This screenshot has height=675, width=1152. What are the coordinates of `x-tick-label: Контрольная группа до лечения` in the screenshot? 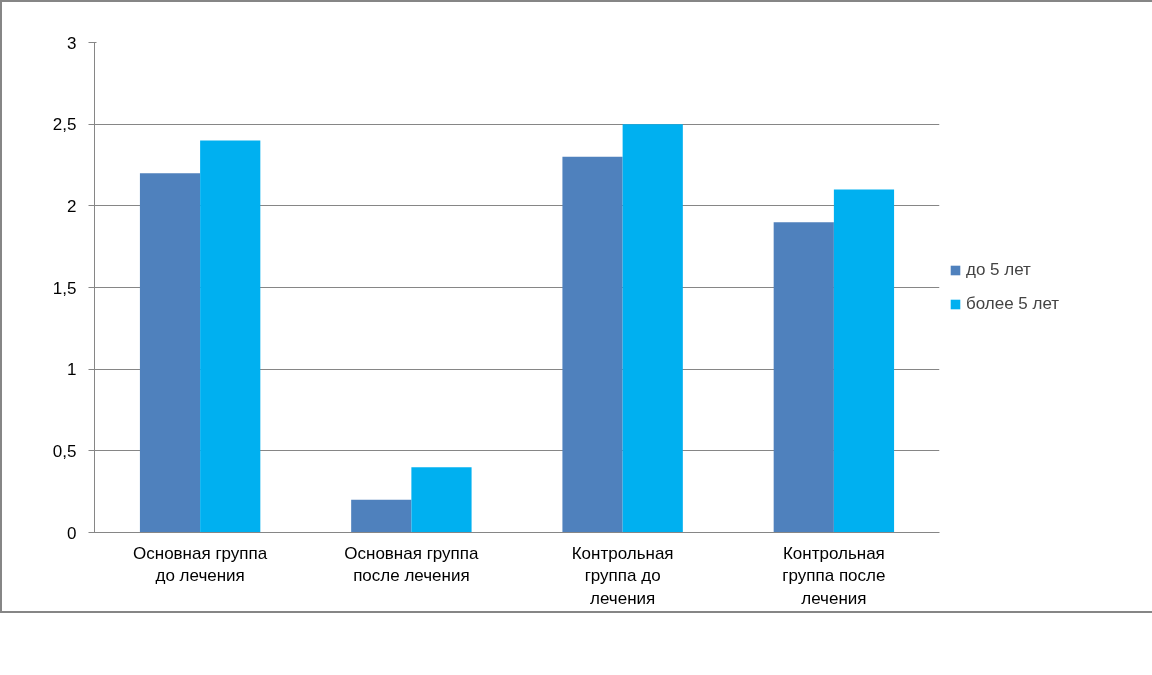 It's located at (622, 576).